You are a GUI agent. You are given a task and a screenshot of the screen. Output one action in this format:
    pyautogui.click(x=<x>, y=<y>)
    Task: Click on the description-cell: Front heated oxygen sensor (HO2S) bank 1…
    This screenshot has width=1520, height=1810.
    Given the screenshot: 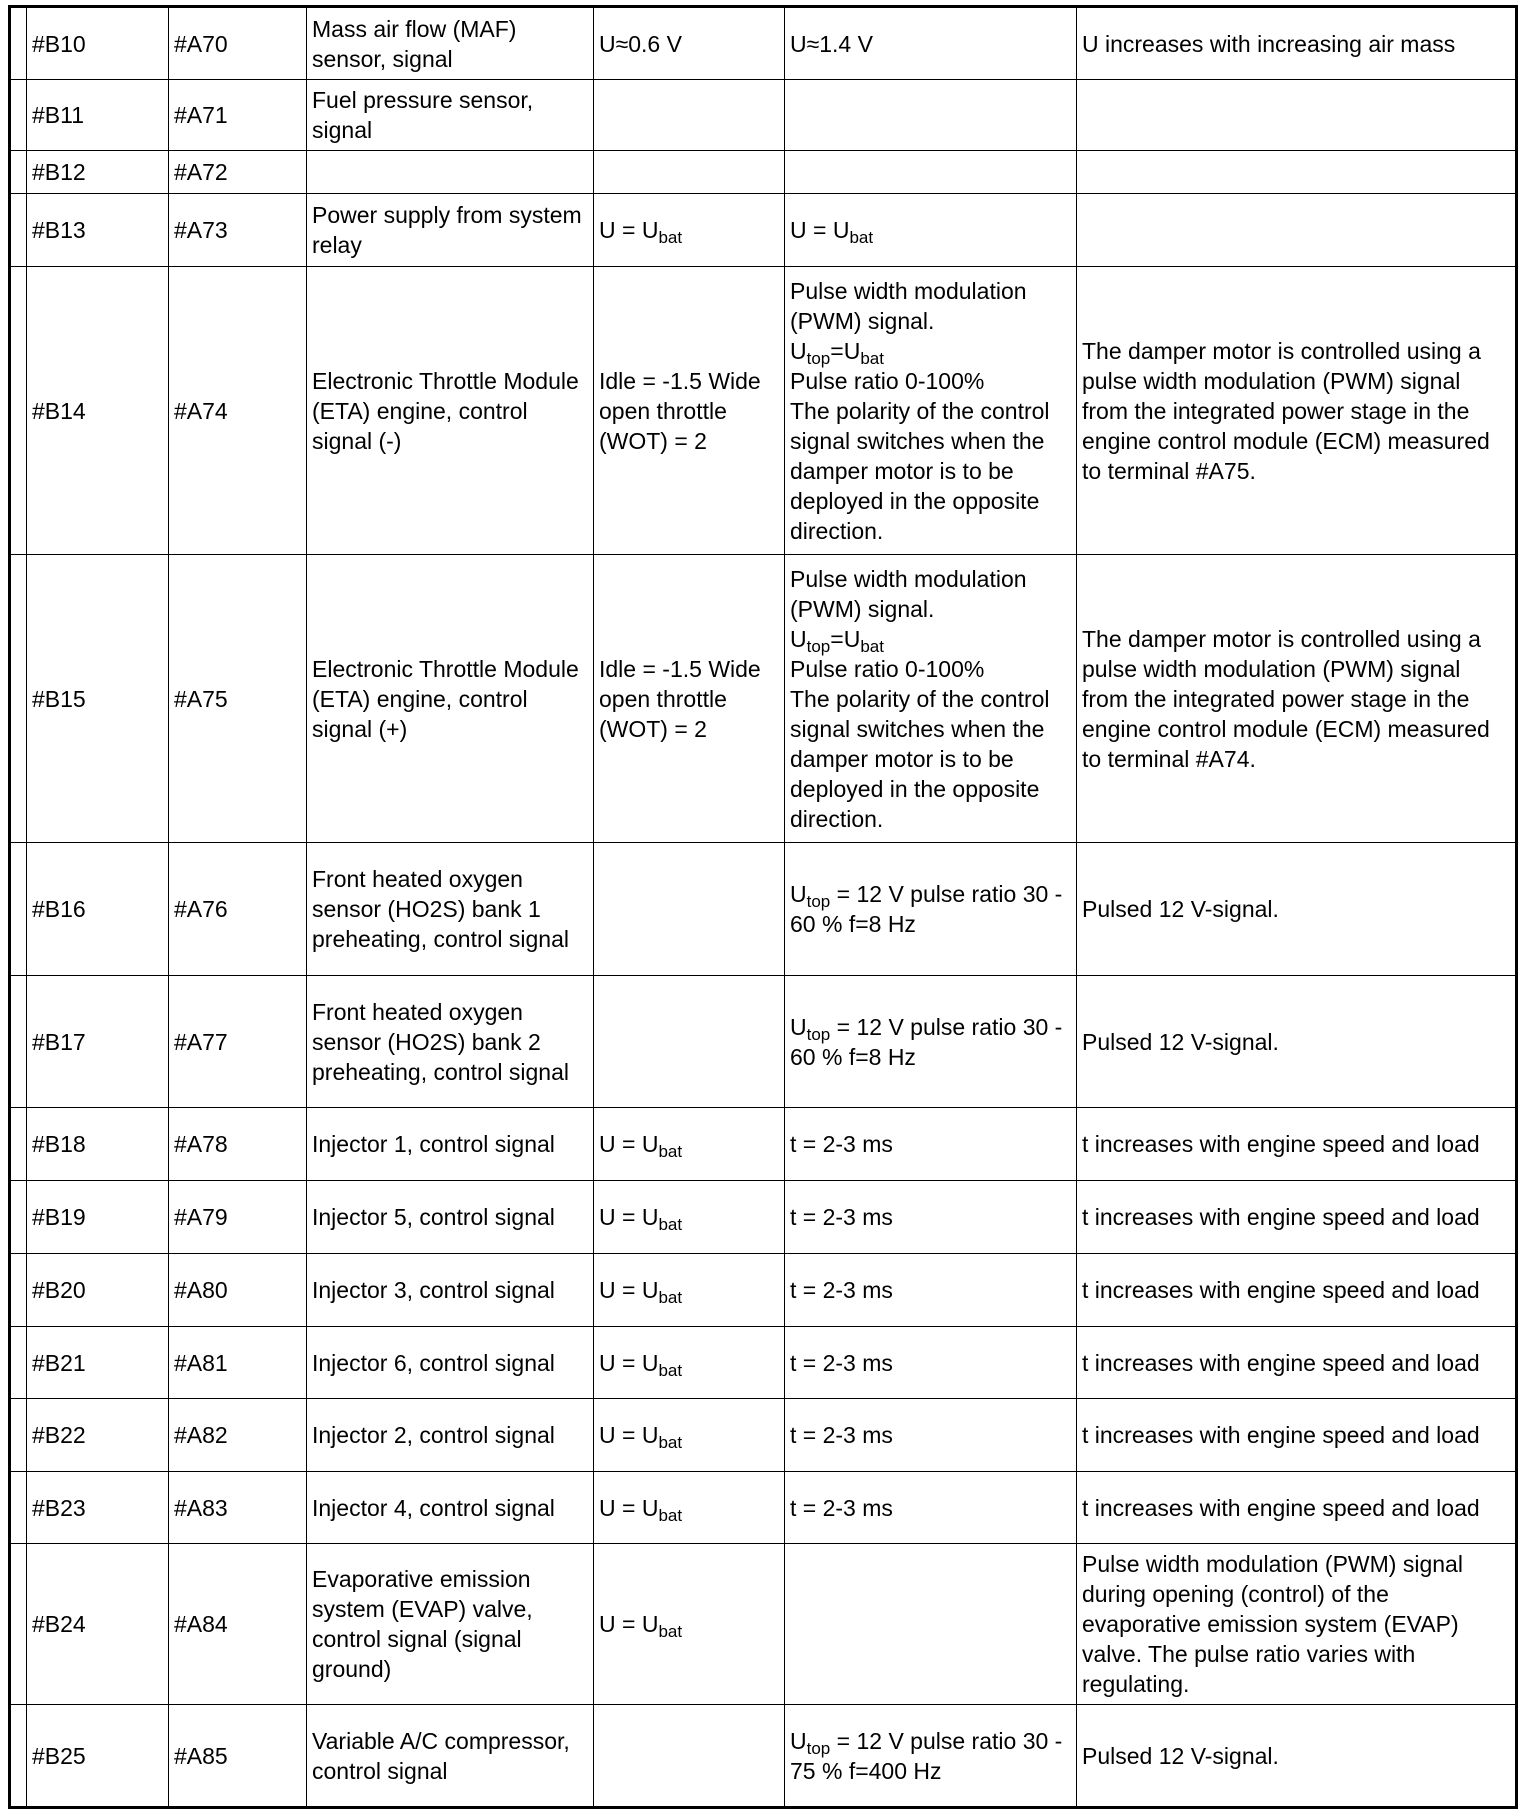 What is the action you would take?
    pyautogui.click(x=450, y=909)
    